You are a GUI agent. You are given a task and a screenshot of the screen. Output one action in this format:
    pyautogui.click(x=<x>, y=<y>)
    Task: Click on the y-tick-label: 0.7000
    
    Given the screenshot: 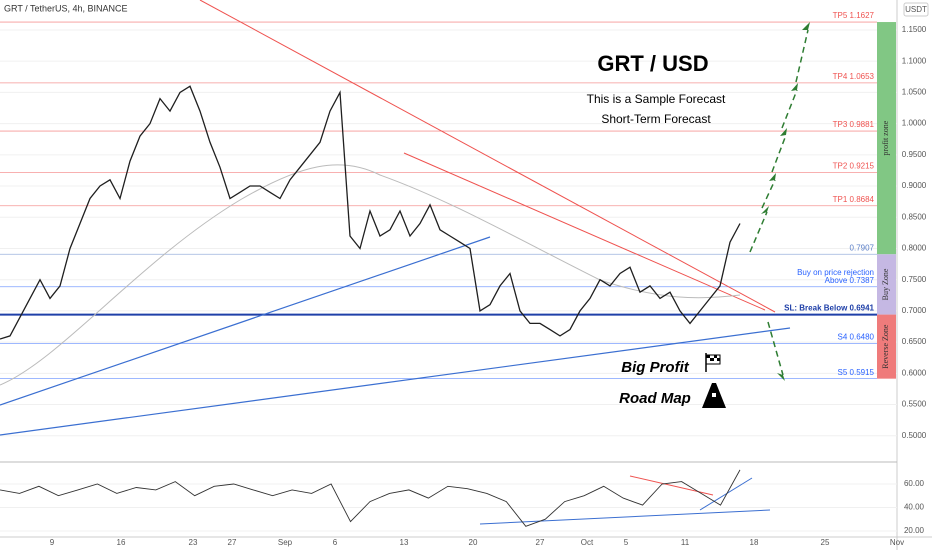 What is the action you would take?
    pyautogui.click(x=914, y=310)
    